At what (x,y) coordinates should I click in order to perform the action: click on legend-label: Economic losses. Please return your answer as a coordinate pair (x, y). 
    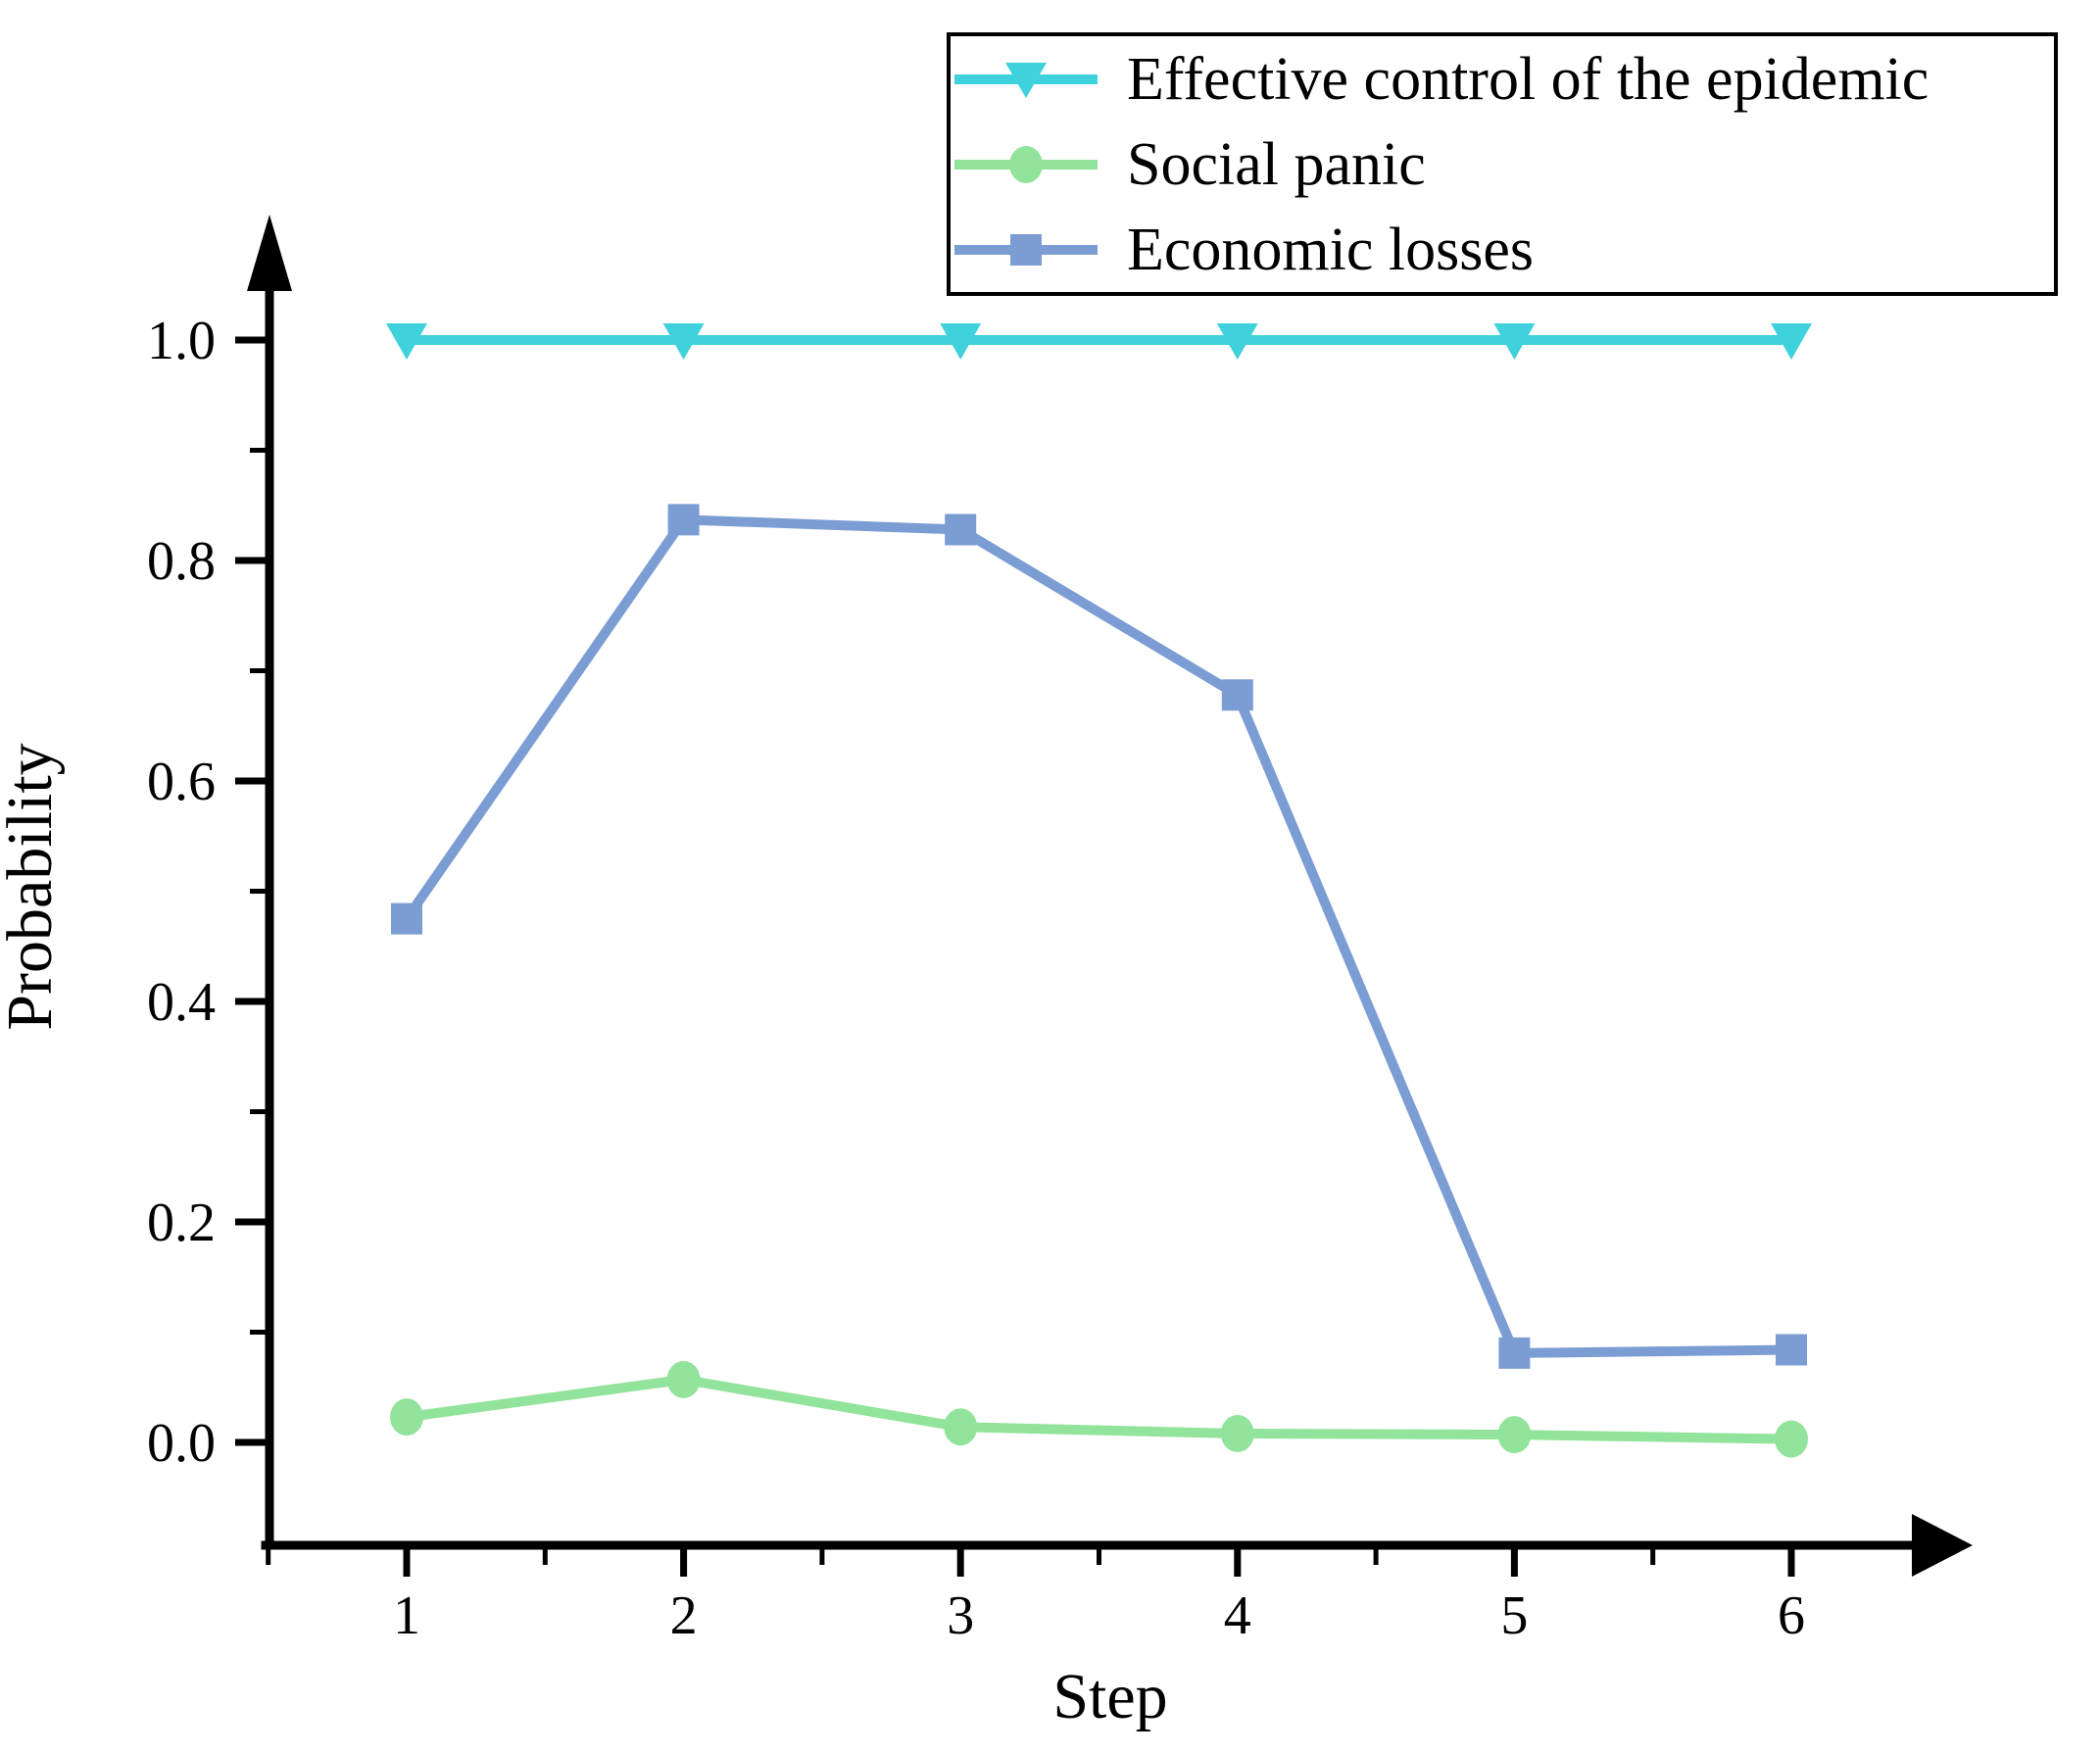
    Looking at the image, I should click on (1331, 250).